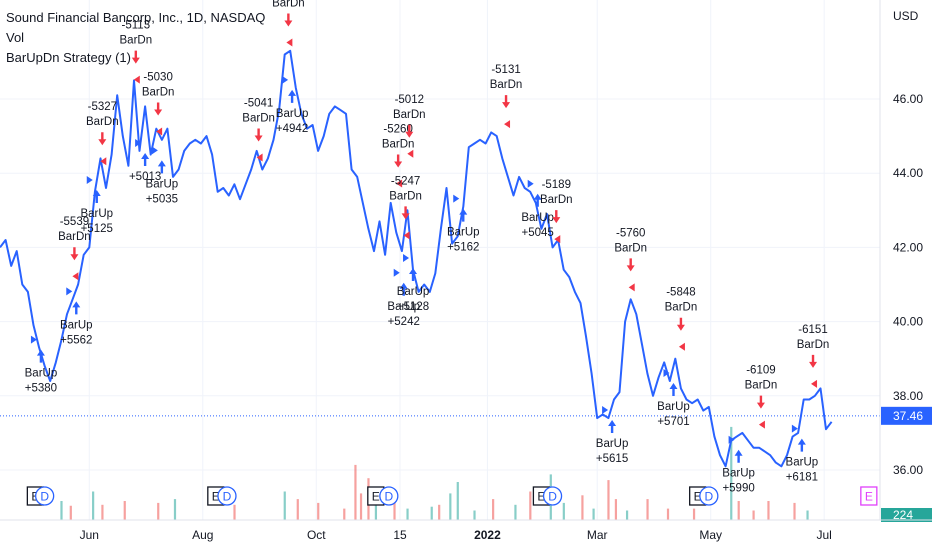  What do you see at coordinates (434, 473) in the screenshot?
I see `volume-bars` at bounding box center [434, 473].